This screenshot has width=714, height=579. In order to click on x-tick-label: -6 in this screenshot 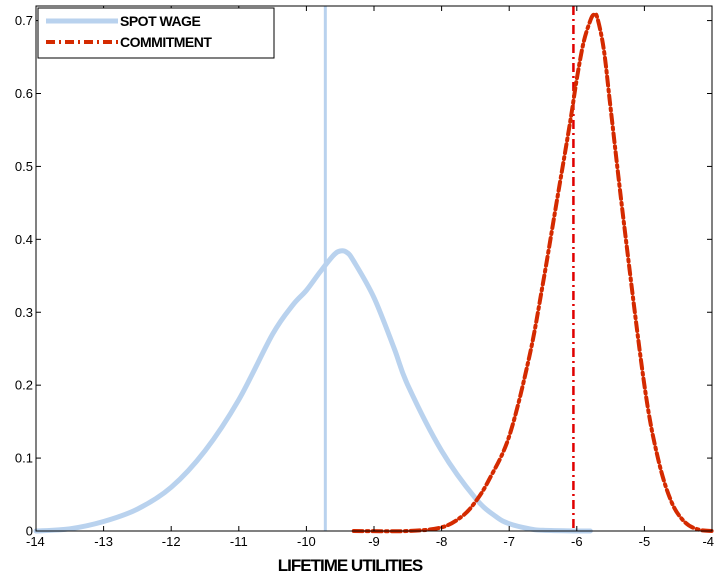, I will do `click(577, 541)`.